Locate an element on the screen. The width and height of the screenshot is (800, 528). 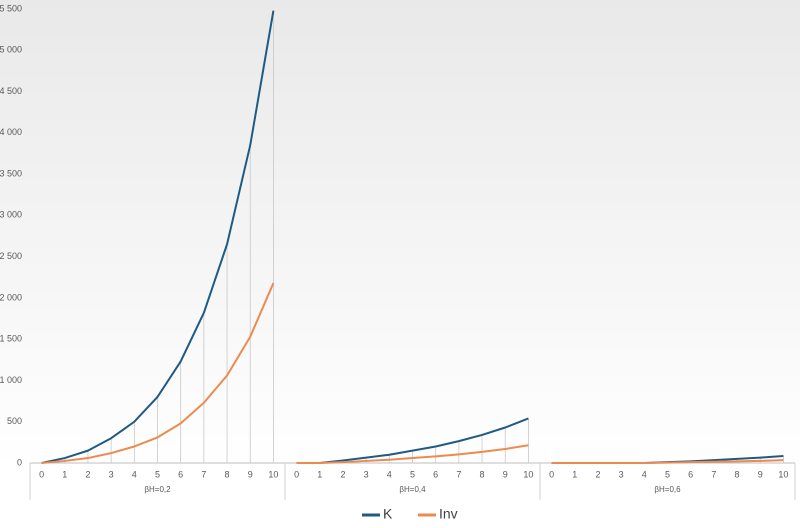
group-label: βH=0,2 is located at coordinates (157, 489).